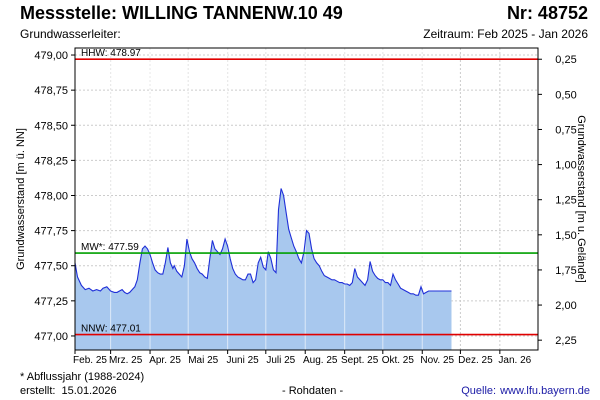 Image resolution: width=600 pixels, height=400 pixels. I want to click on x-tick-label: Apr. 25, so click(165, 360).